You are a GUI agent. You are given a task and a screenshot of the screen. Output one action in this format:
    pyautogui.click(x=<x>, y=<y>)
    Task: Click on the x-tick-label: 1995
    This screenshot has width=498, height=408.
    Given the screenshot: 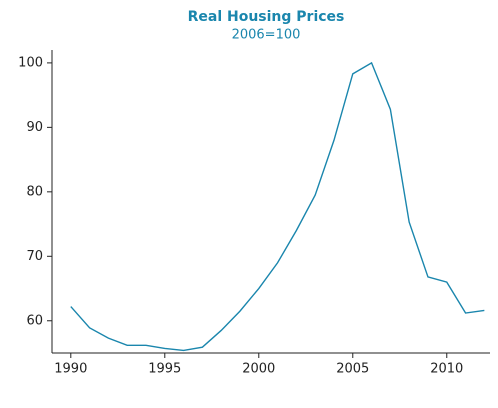 What is the action you would take?
    pyautogui.click(x=164, y=369)
    